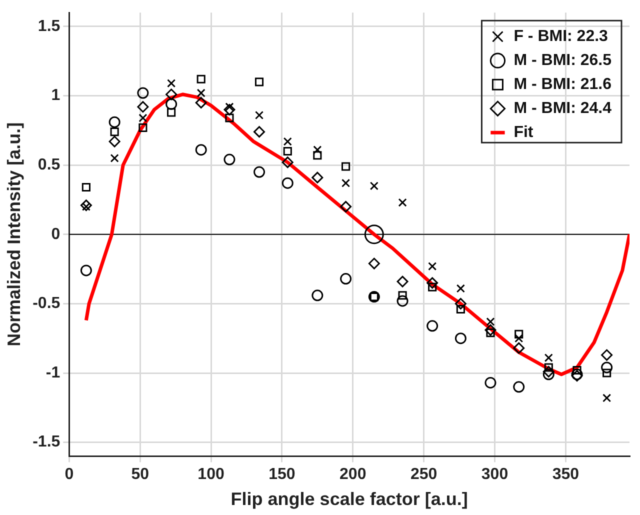 The width and height of the screenshot is (640, 515). What do you see at coordinates (353, 475) in the screenshot?
I see `x-tick-label: 200` at bounding box center [353, 475].